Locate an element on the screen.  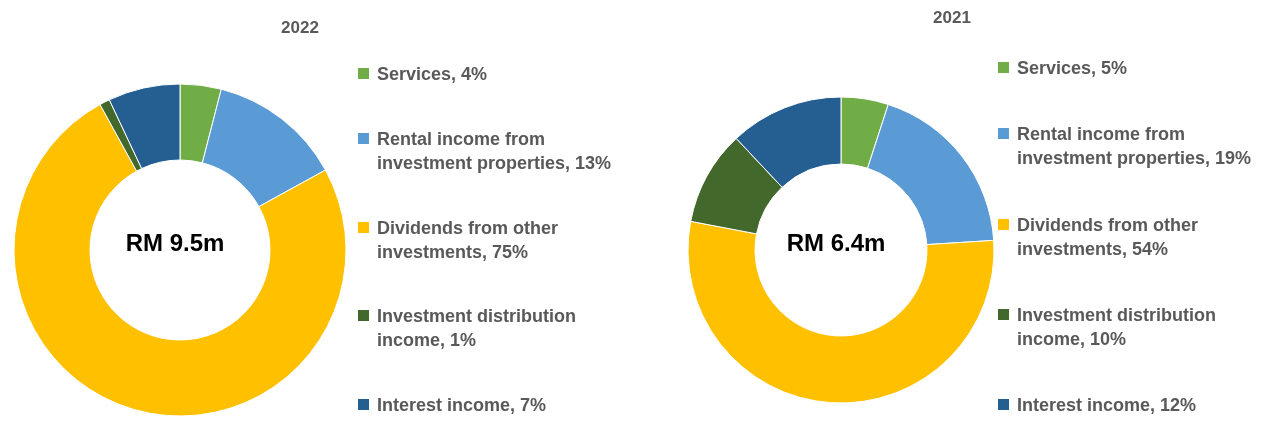
legend-label: Investment distribution income, 10% is located at coordinates (1117, 327).